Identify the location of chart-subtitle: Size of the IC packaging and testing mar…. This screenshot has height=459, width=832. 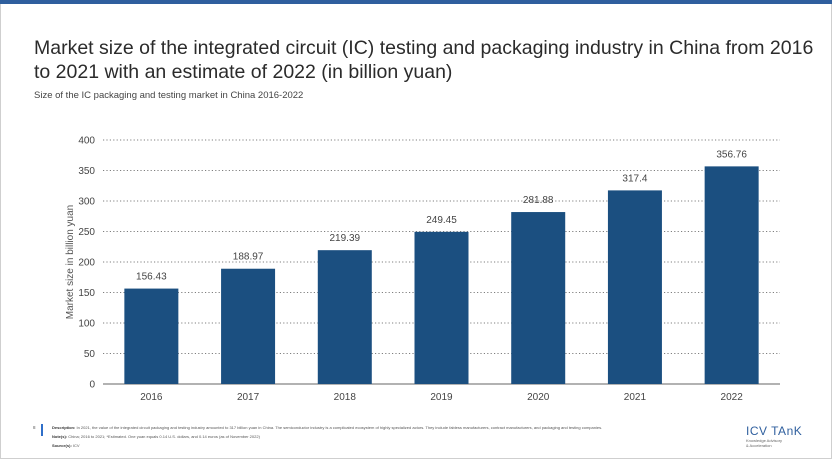
(169, 95).